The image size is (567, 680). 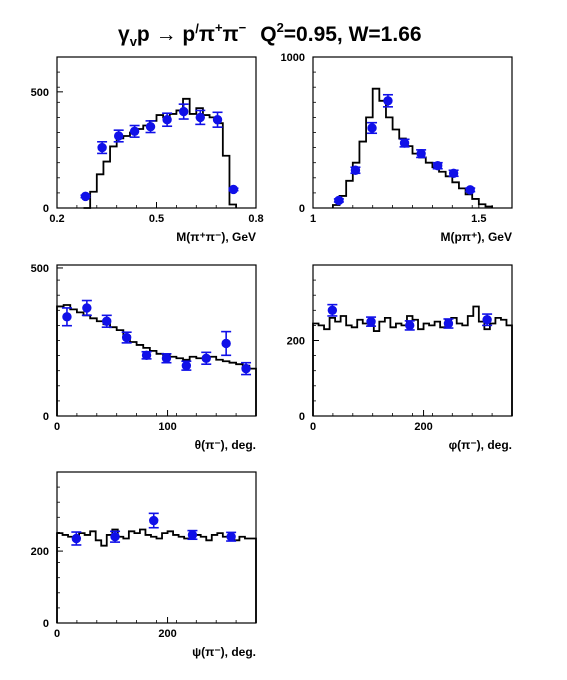 What do you see at coordinates (219, 27) in the screenshot?
I see `title-plus-sup: +` at bounding box center [219, 27].